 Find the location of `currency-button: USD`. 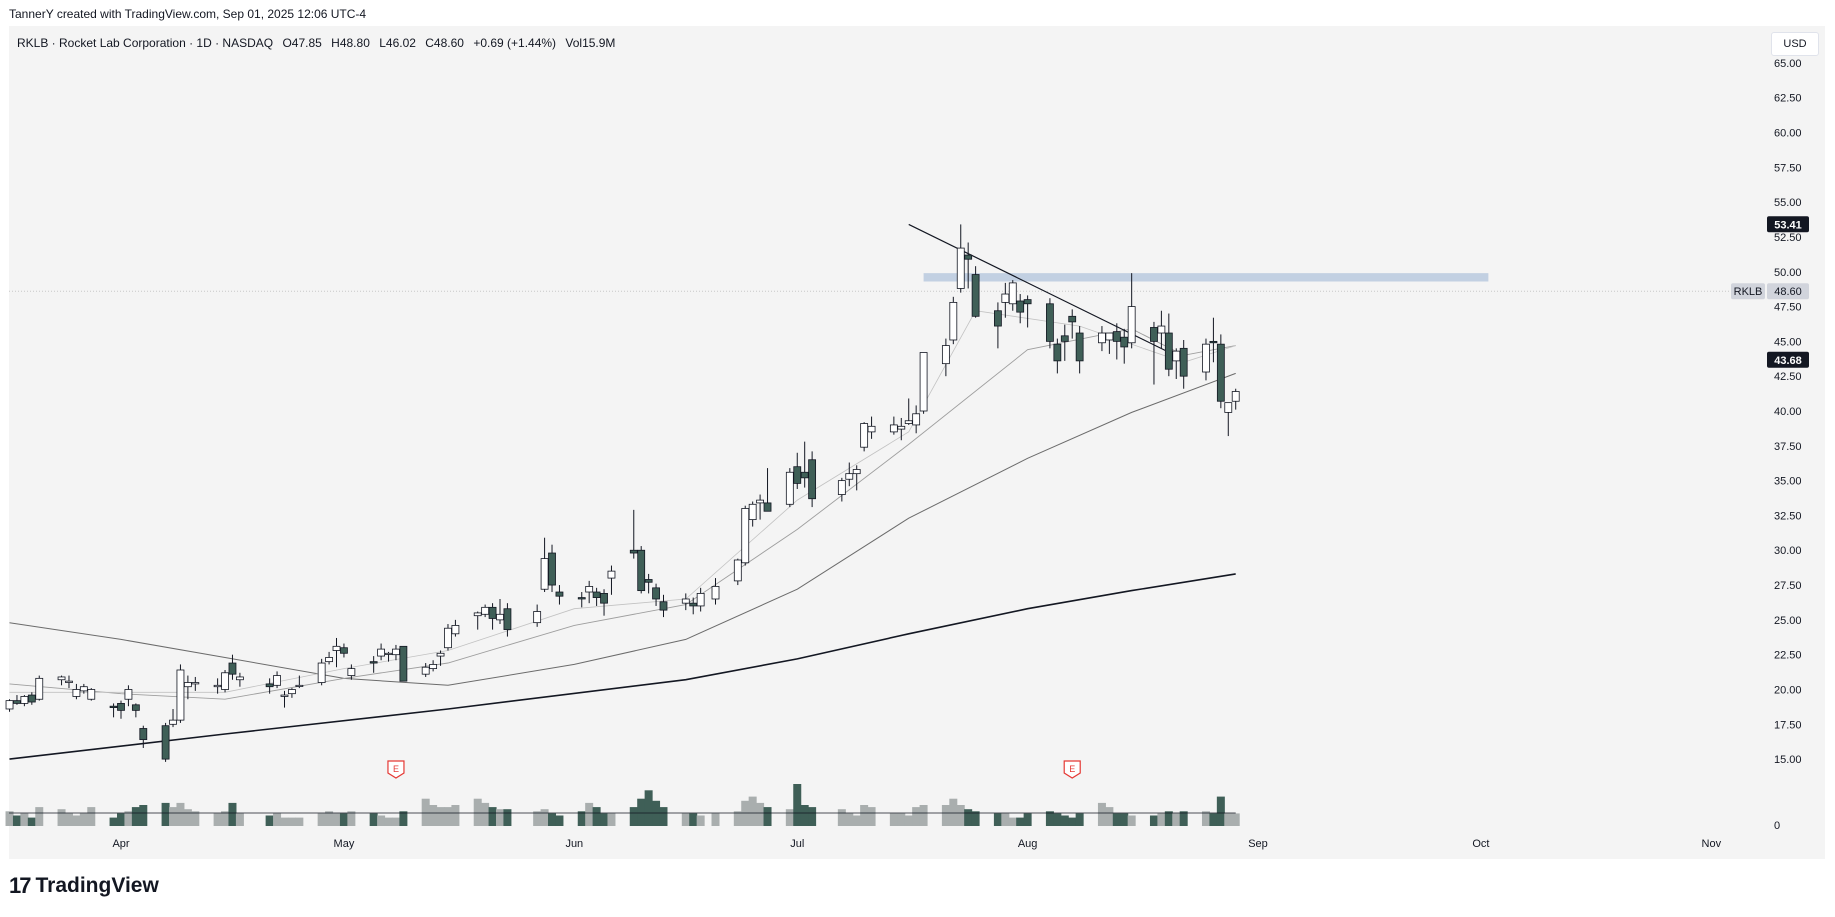

currency-button: USD is located at coordinates (1795, 44).